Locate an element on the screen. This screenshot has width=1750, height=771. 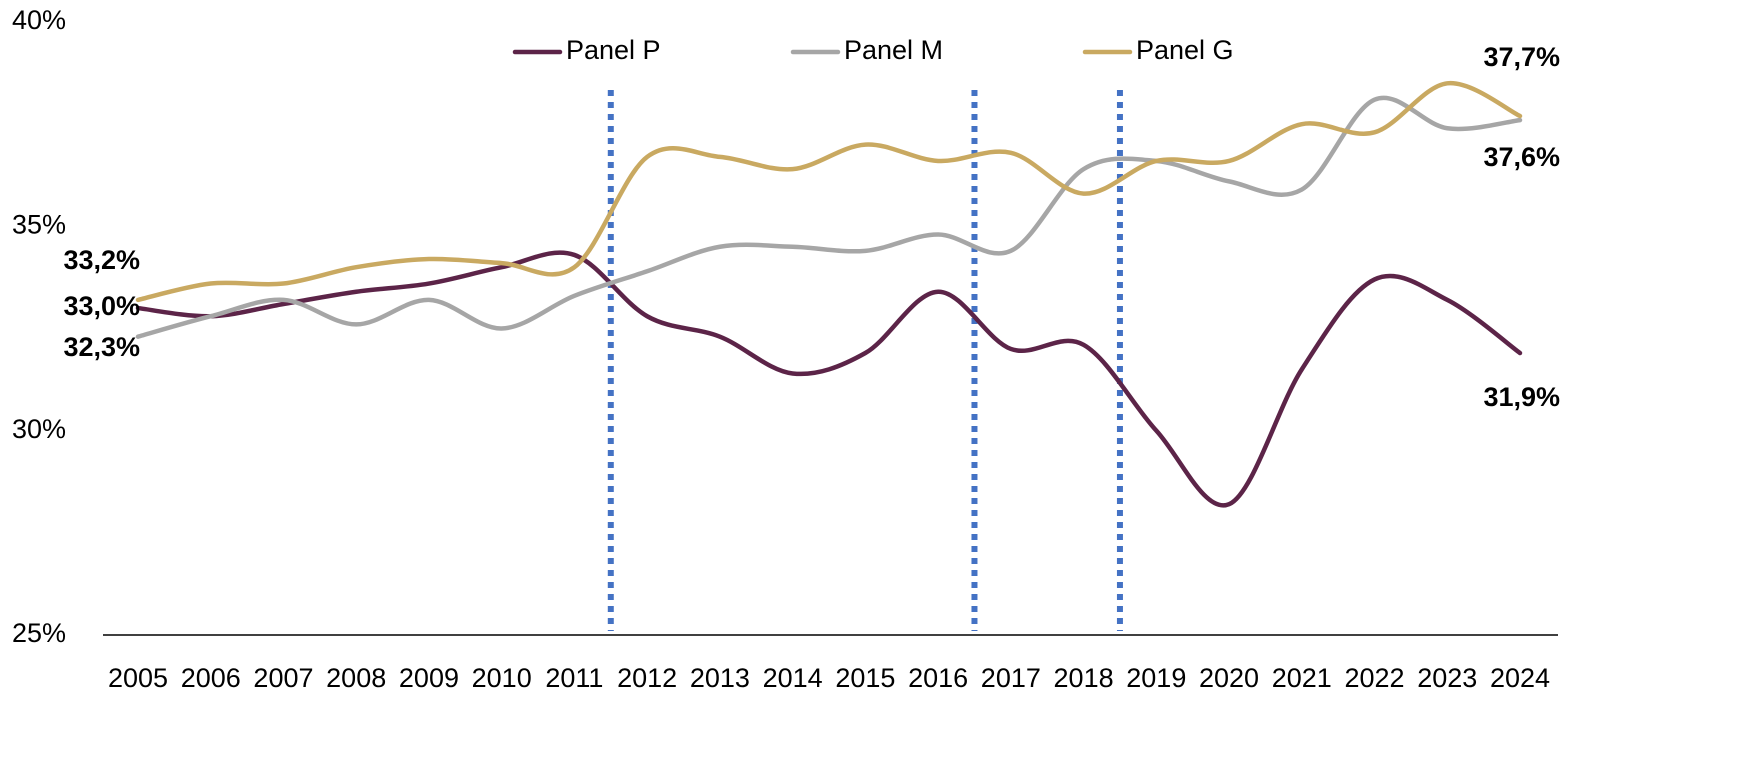
y-tick-label: 40% is located at coordinates (39, 20).